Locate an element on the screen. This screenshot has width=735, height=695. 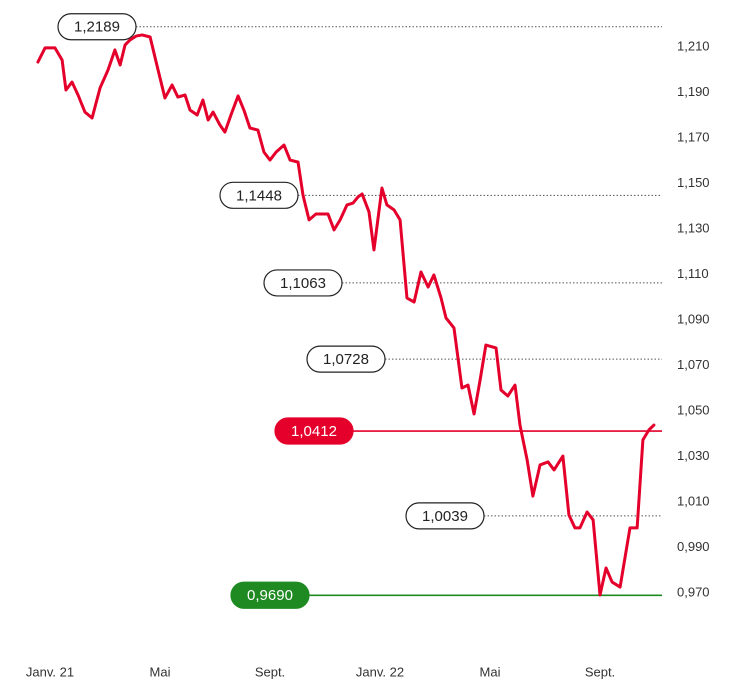
y-tick-label: 1,030 is located at coordinates (693, 455).